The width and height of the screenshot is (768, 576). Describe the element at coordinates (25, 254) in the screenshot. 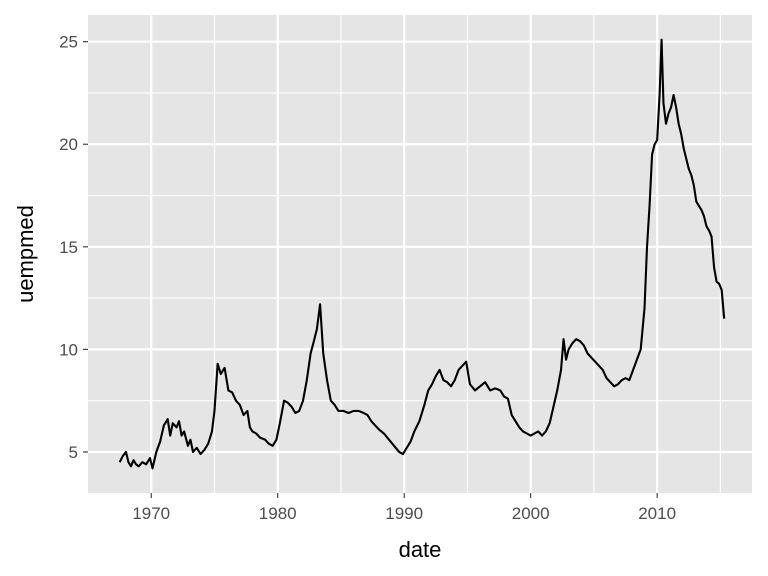

I see `y-axis-title: uempmed` at that location.